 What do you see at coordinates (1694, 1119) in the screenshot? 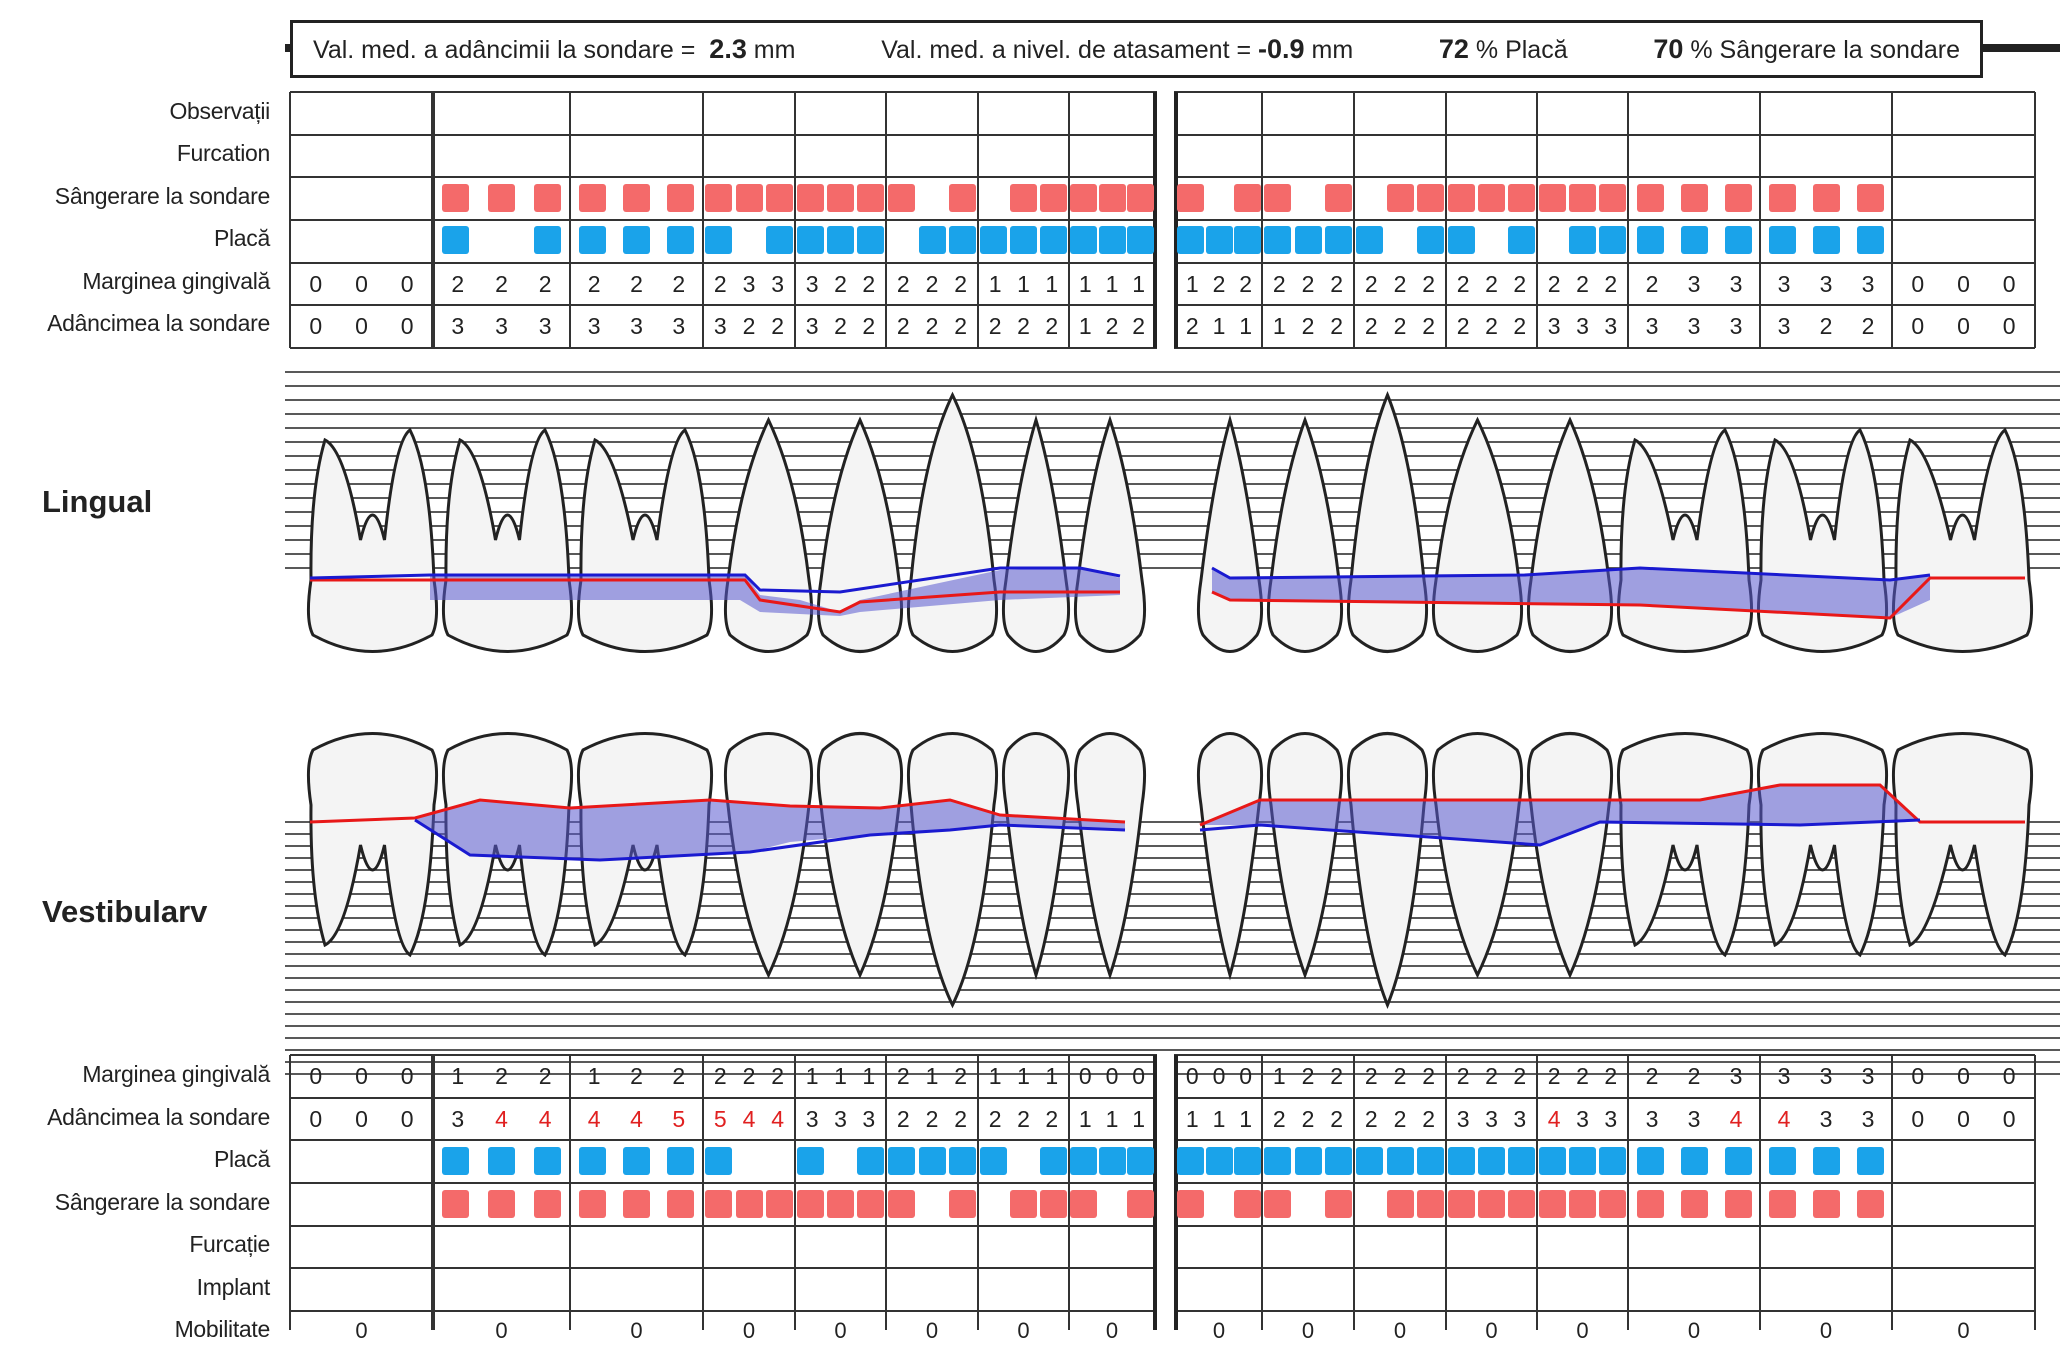
I see `lower-depth-cell: 3 3 4` at bounding box center [1694, 1119].